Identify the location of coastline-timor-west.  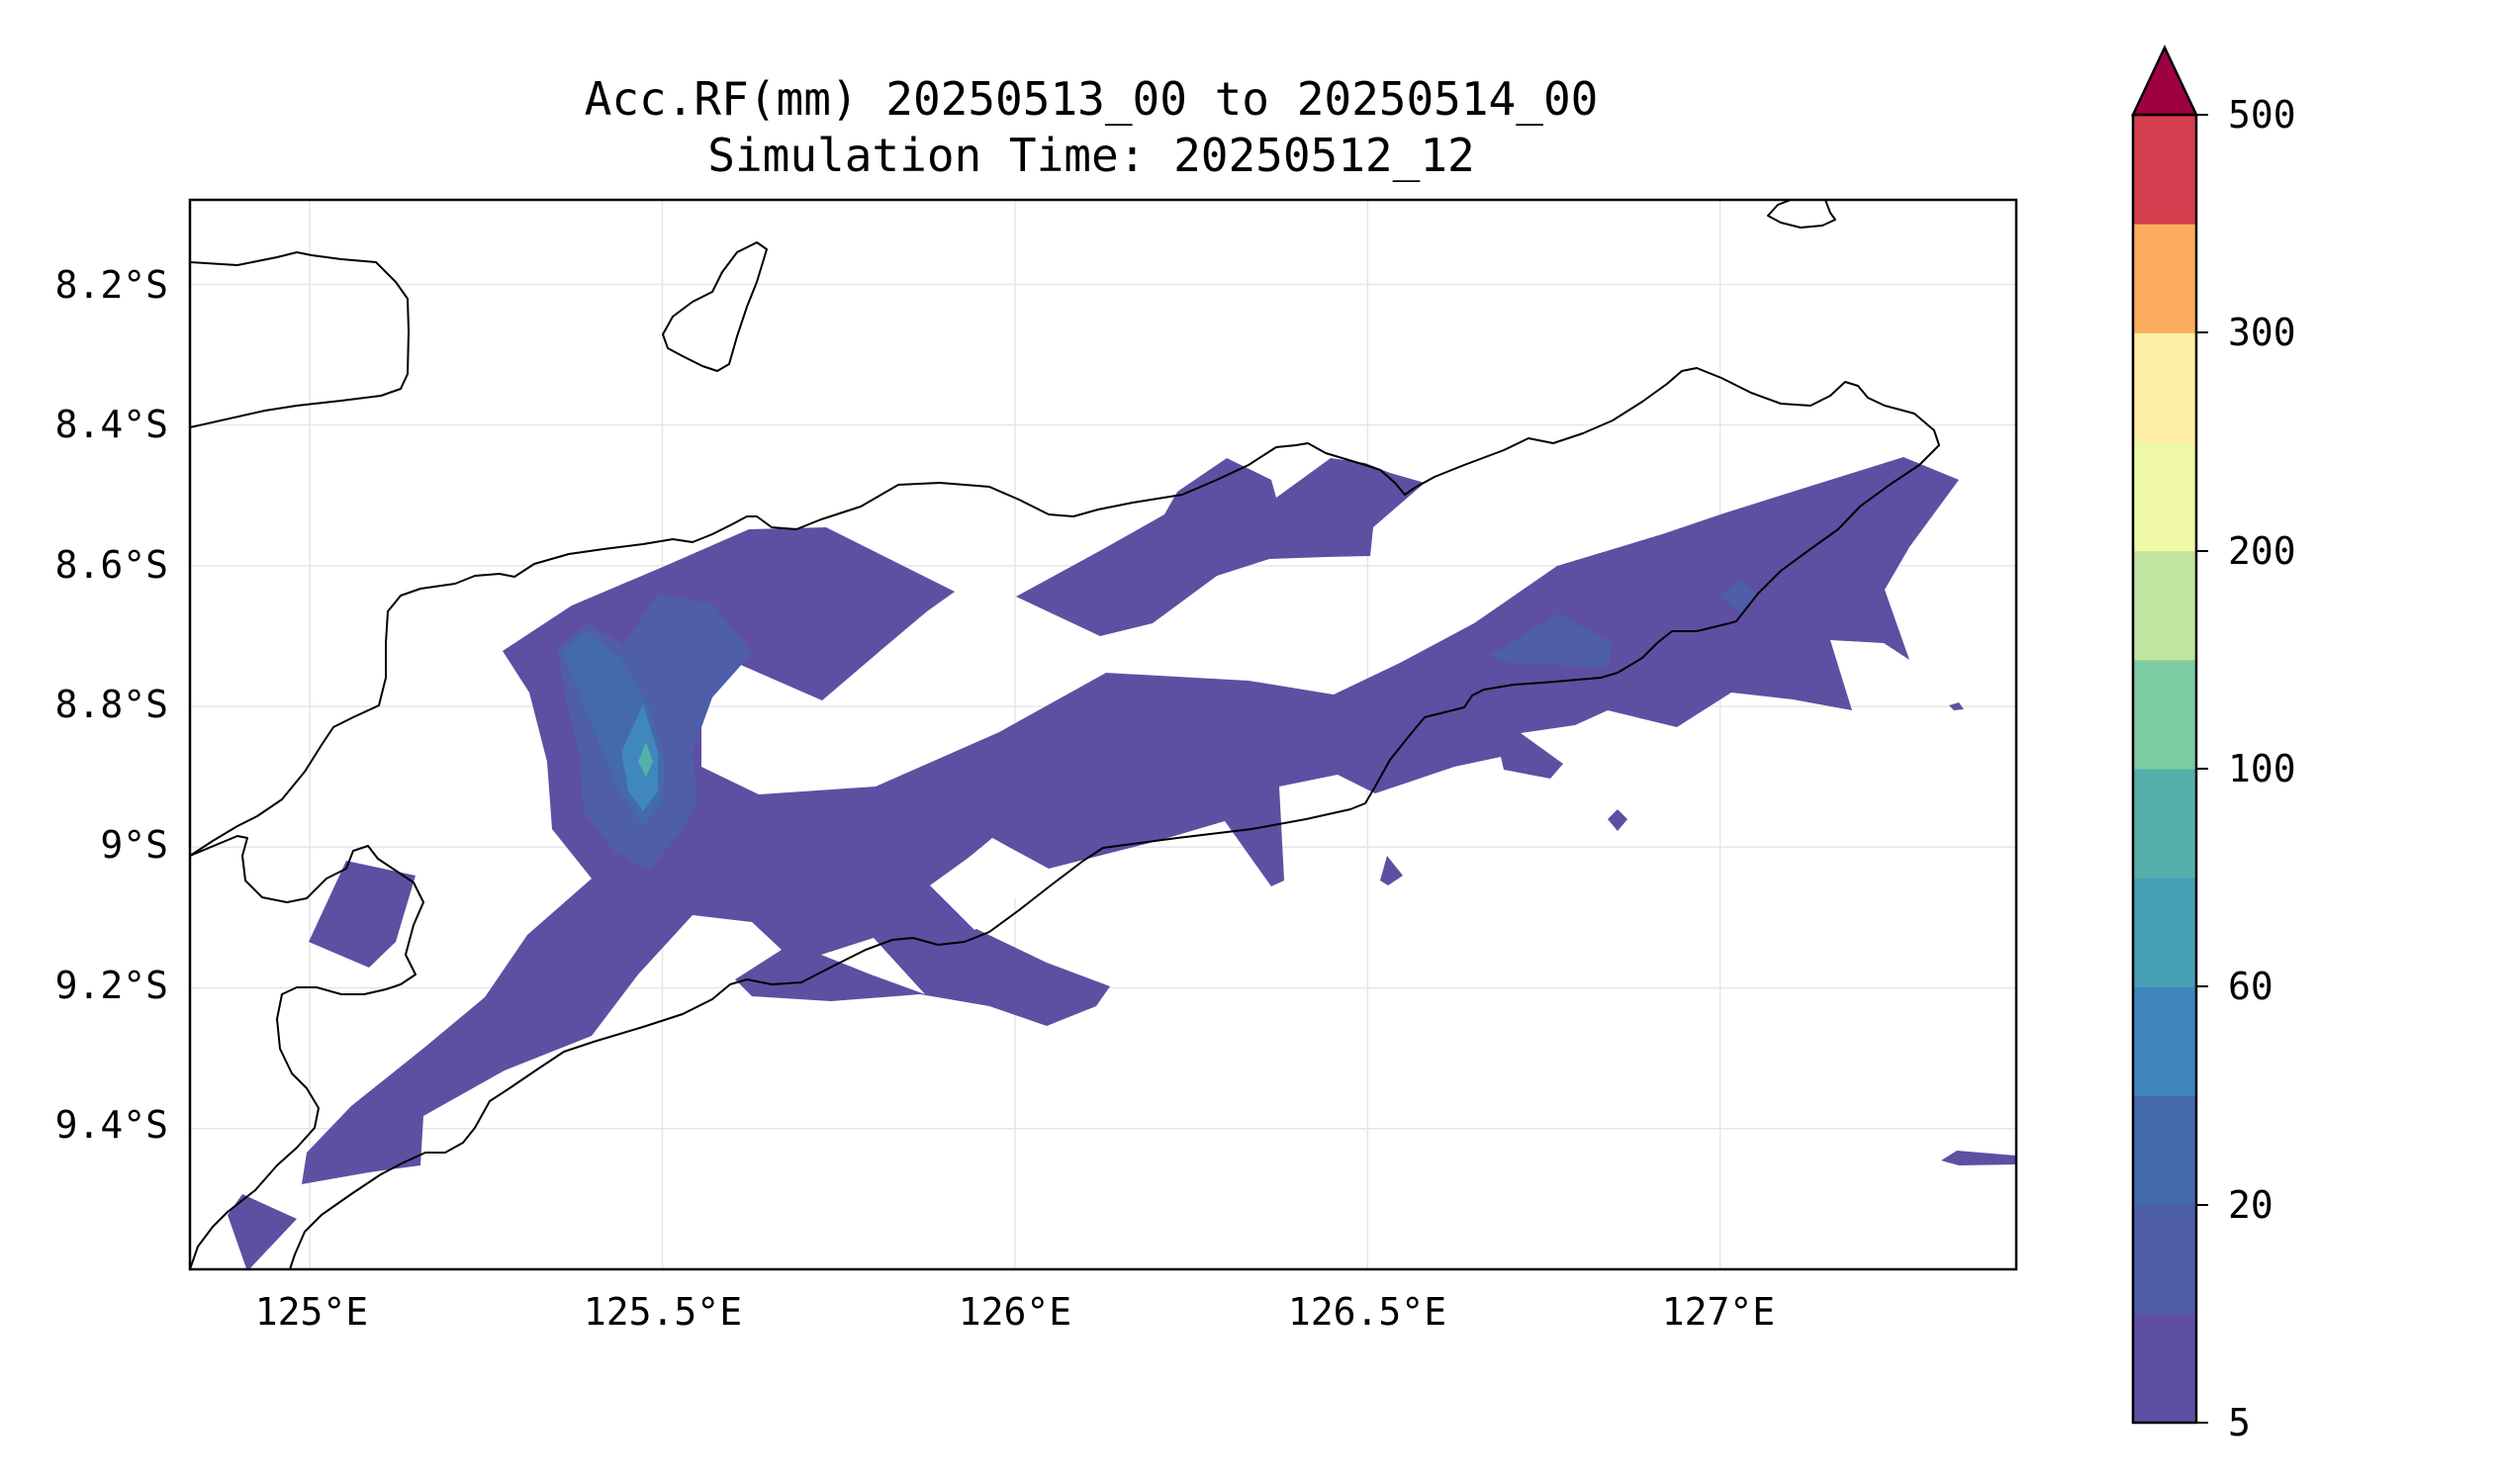
(307, 1052).